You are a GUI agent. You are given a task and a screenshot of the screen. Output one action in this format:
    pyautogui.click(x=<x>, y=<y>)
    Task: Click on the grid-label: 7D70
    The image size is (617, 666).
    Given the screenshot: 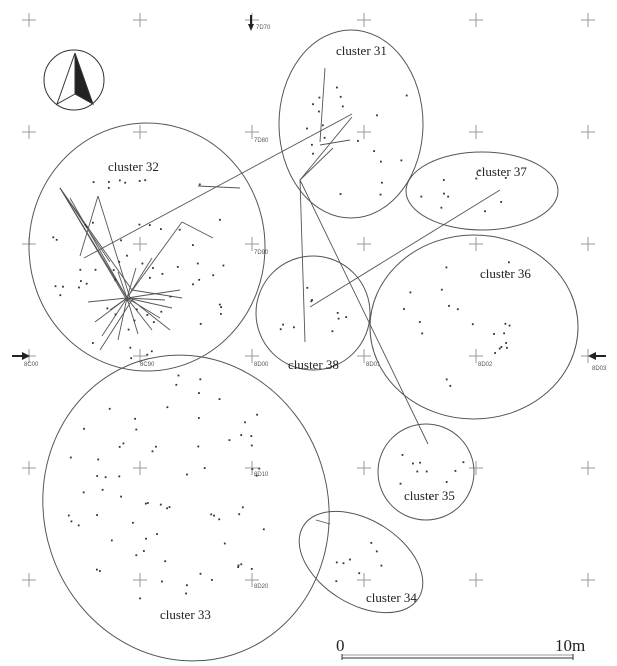 What is the action you would take?
    pyautogui.click(x=263, y=28)
    